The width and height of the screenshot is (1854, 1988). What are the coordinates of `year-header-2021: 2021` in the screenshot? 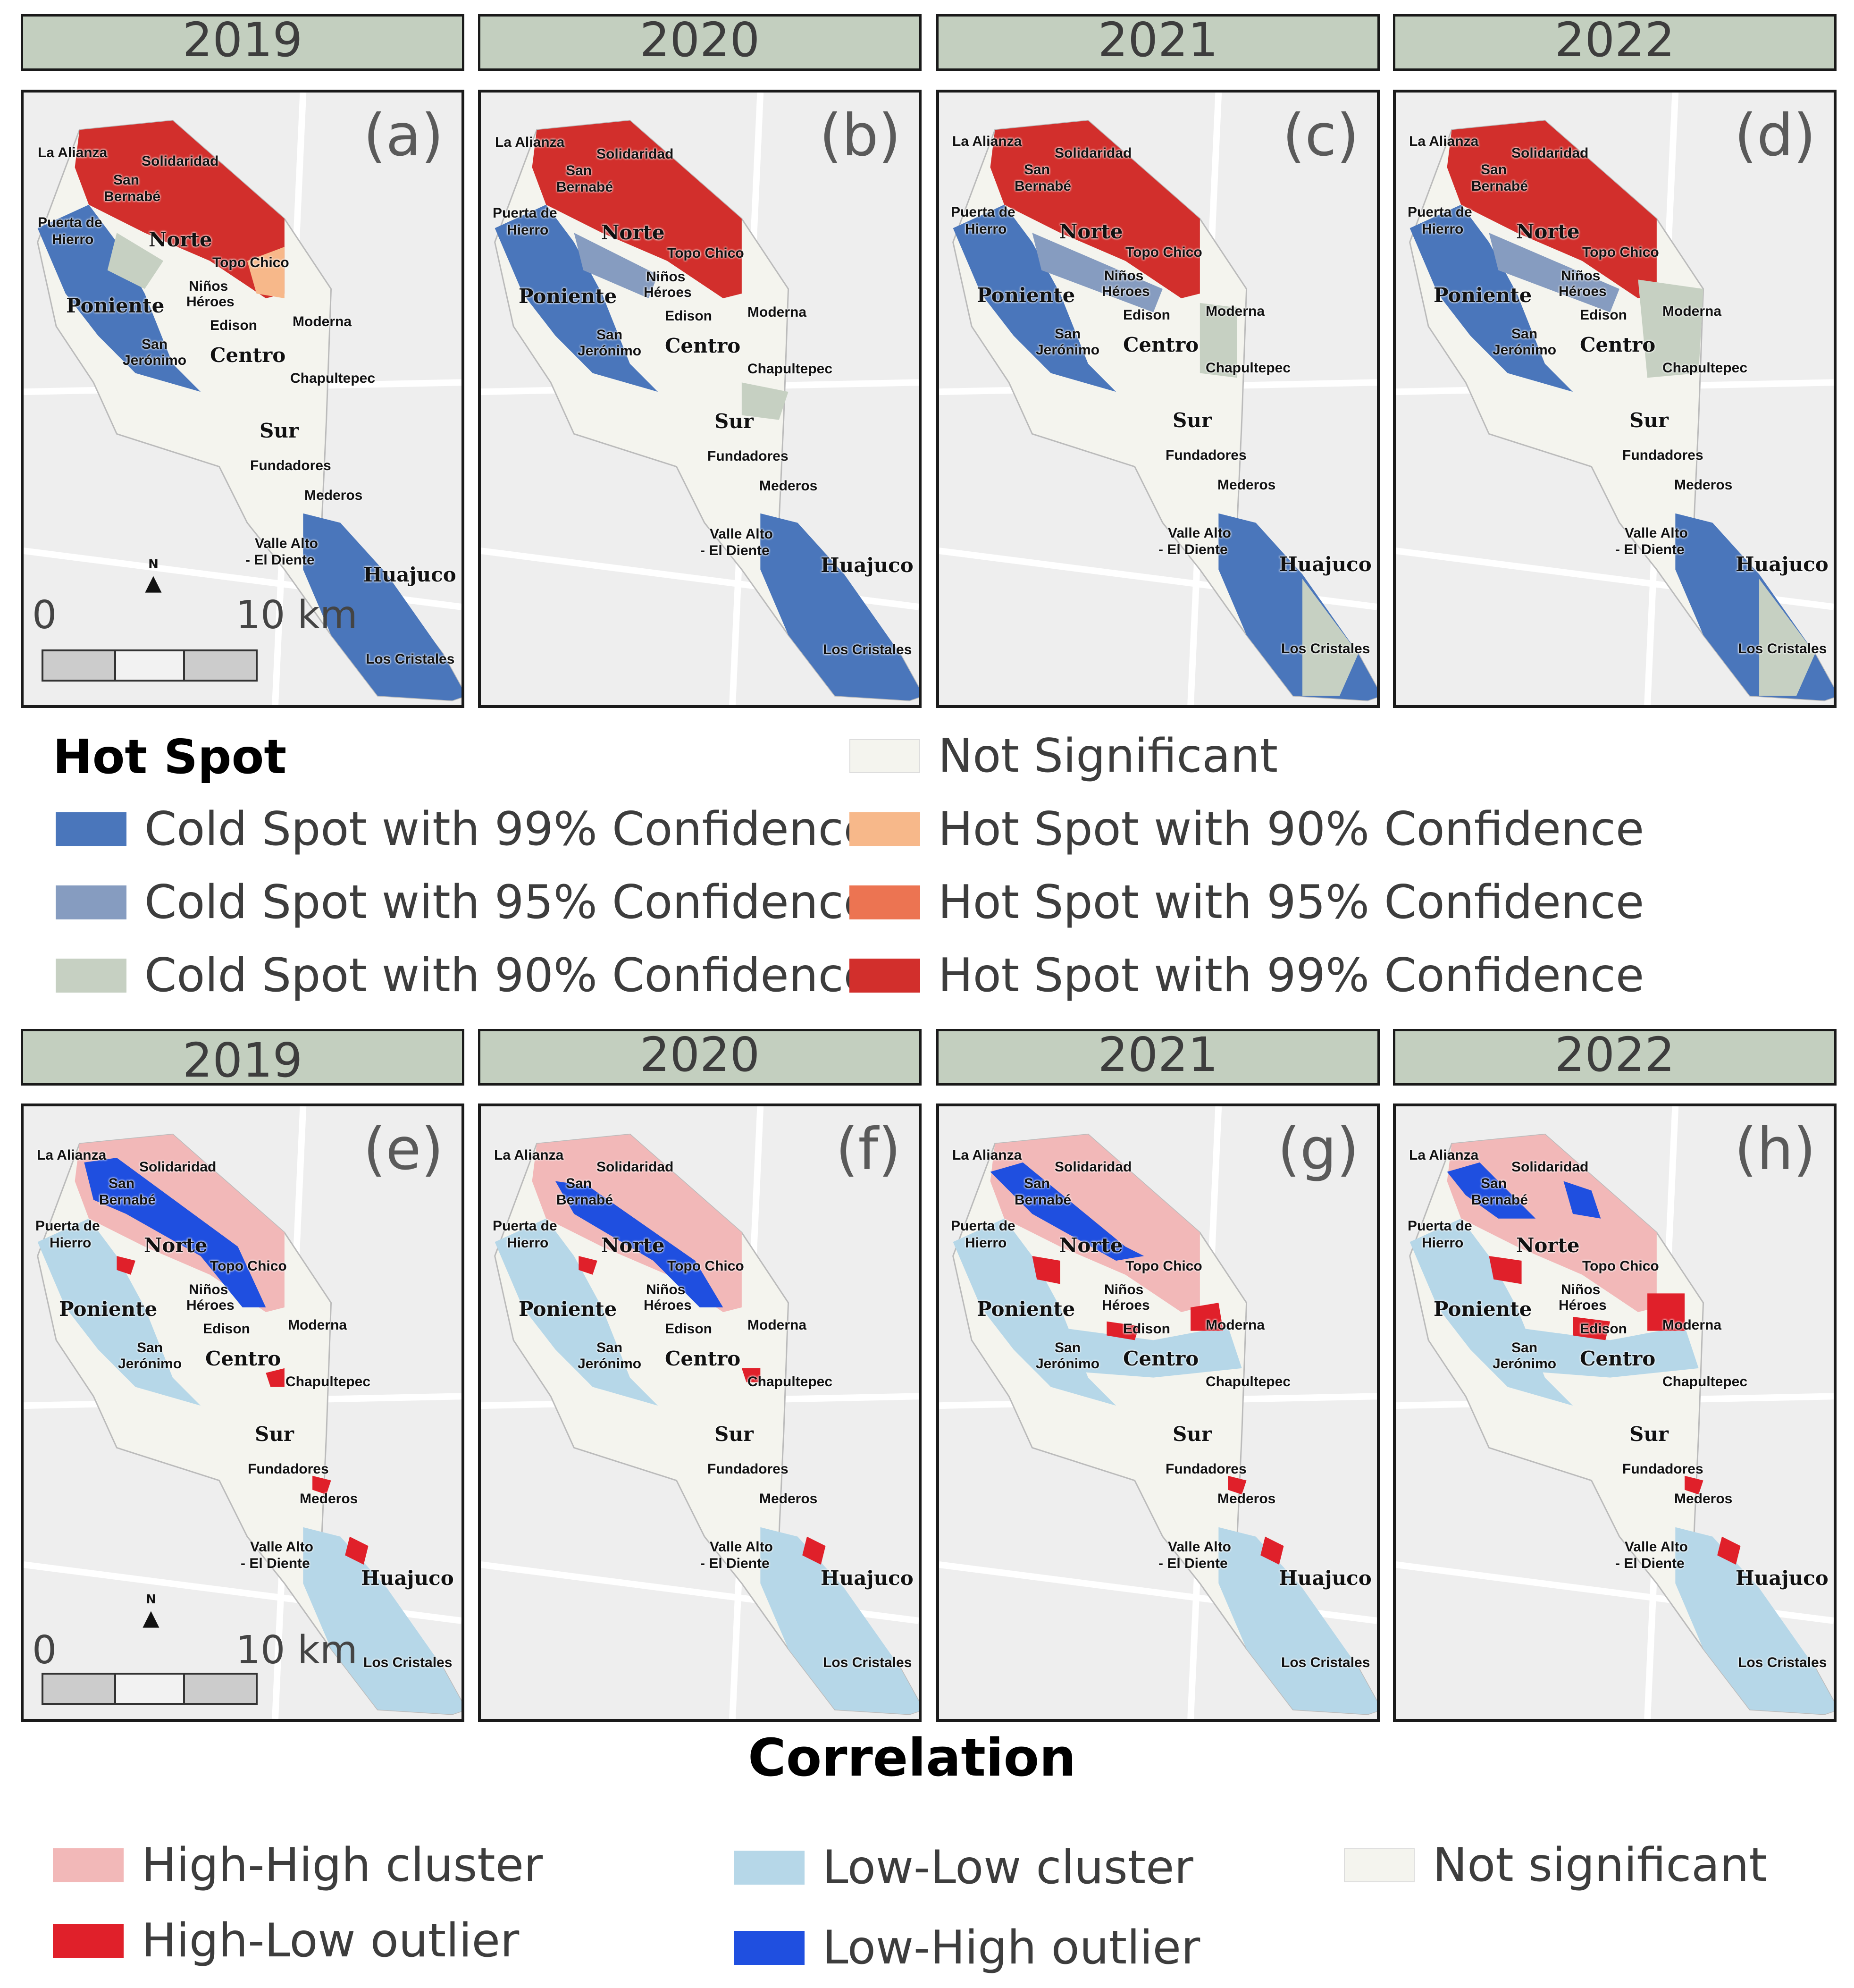 It's located at (1158, 42).